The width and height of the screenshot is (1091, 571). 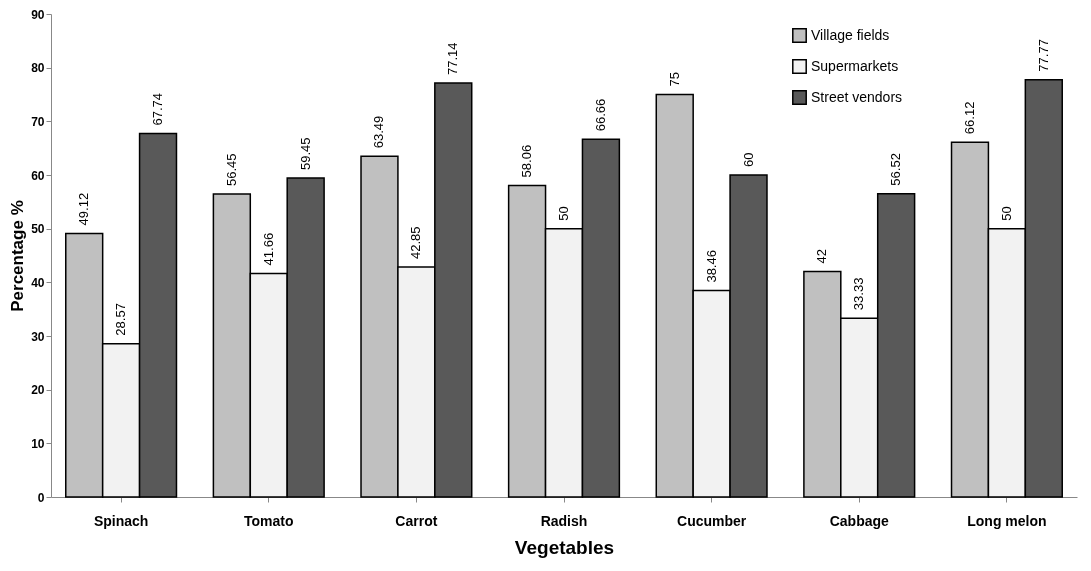 I want to click on x-tick-label: Cabbage, so click(x=859, y=520).